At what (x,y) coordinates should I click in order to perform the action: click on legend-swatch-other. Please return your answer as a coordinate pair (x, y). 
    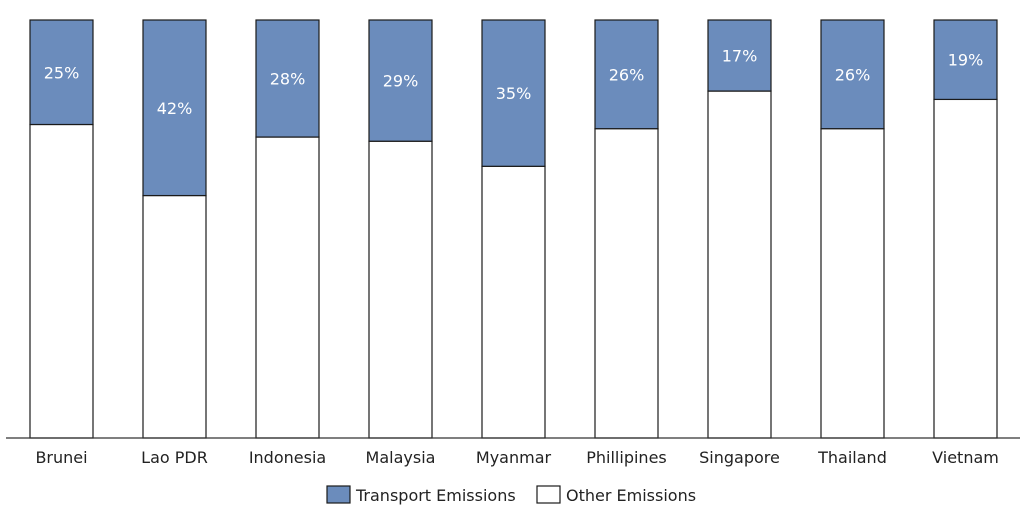
    Looking at the image, I should click on (548, 494).